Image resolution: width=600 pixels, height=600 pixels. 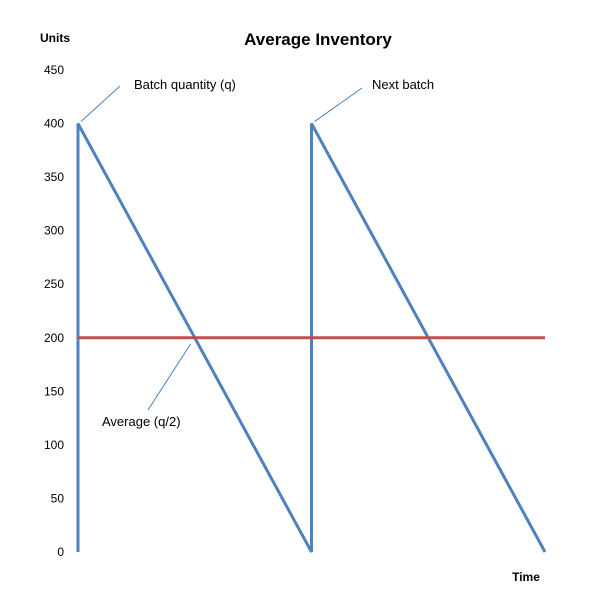 I want to click on annotation-label: Batch quantity (q), so click(x=185, y=84).